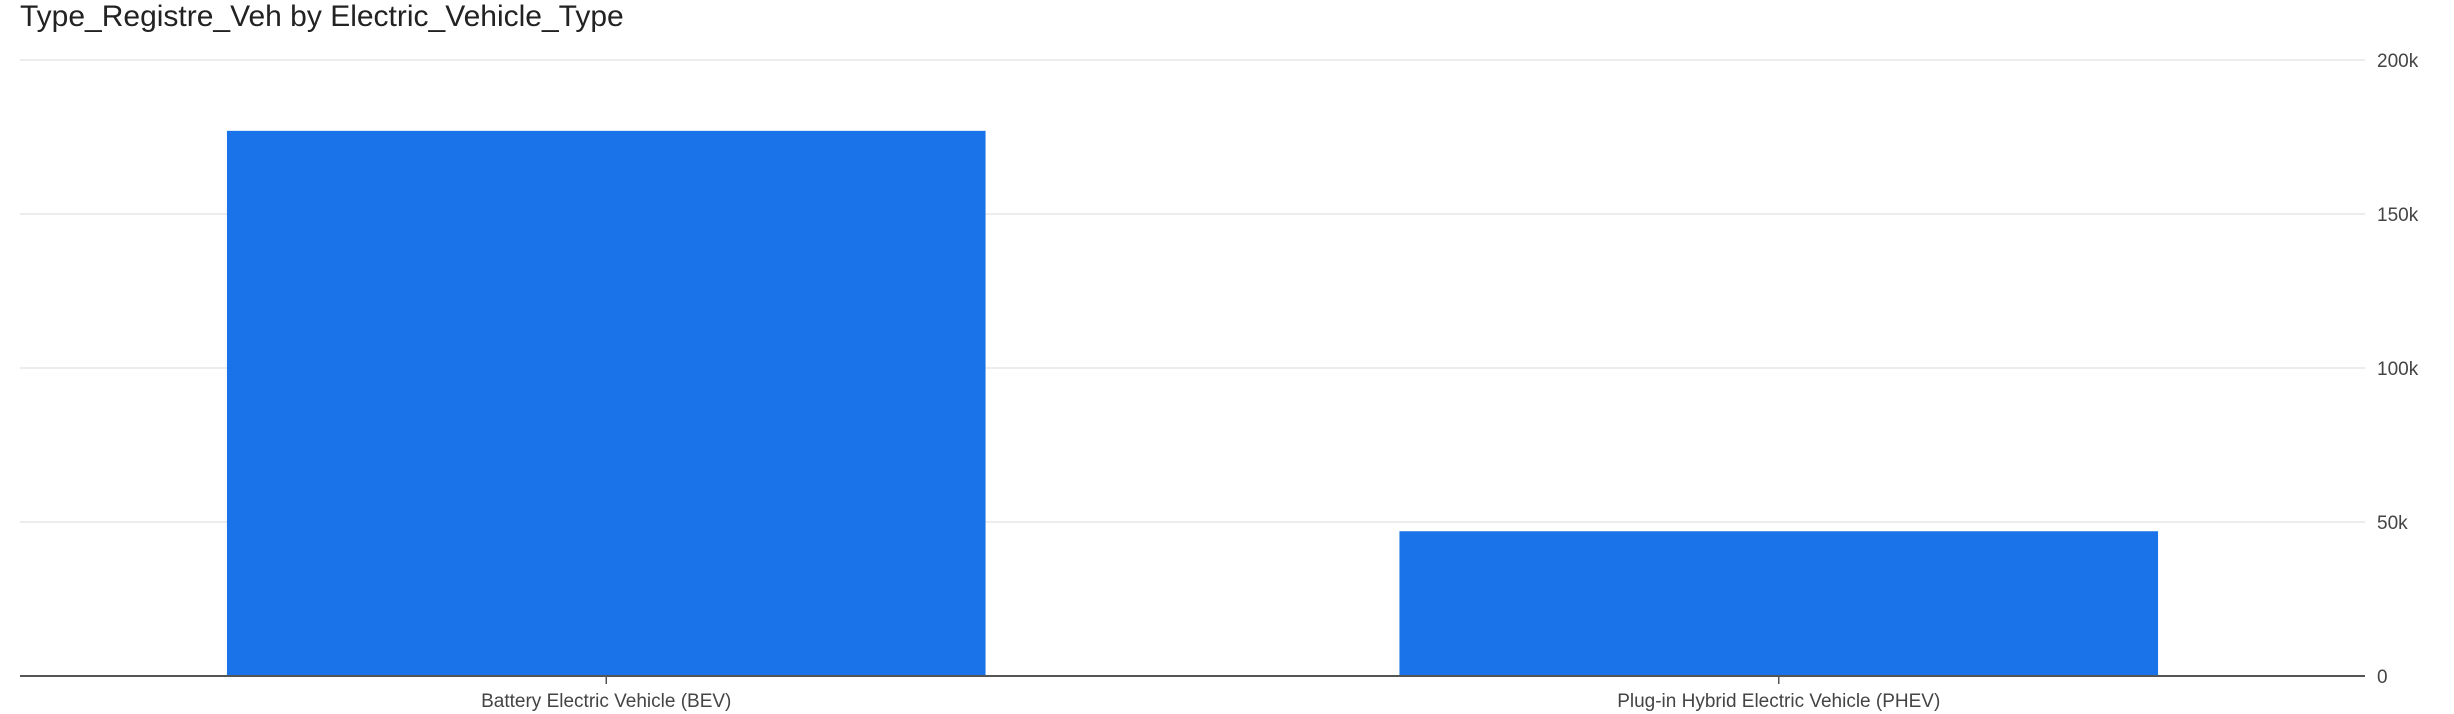 Image resolution: width=2454 pixels, height=714 pixels. What do you see at coordinates (2398, 61) in the screenshot?
I see `y-tick-label: 200k` at bounding box center [2398, 61].